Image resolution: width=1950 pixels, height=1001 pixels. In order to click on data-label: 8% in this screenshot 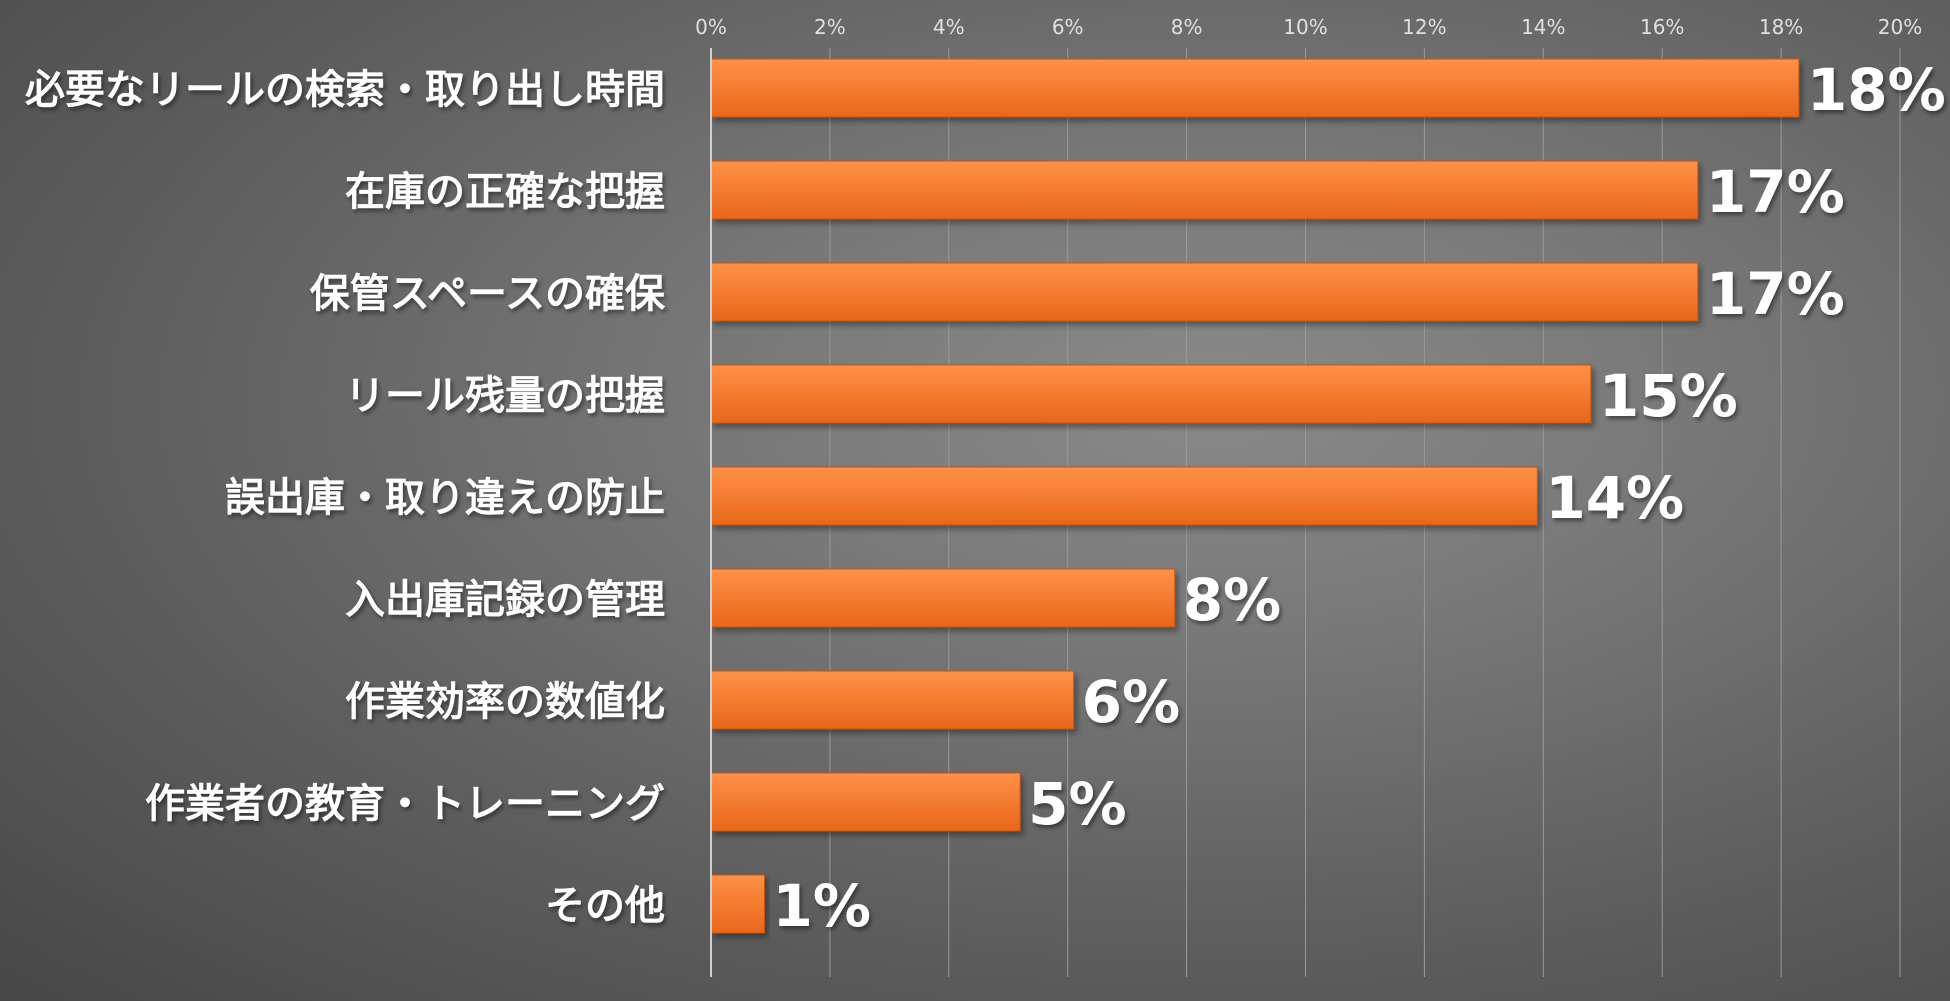, I will do `click(1232, 600)`.